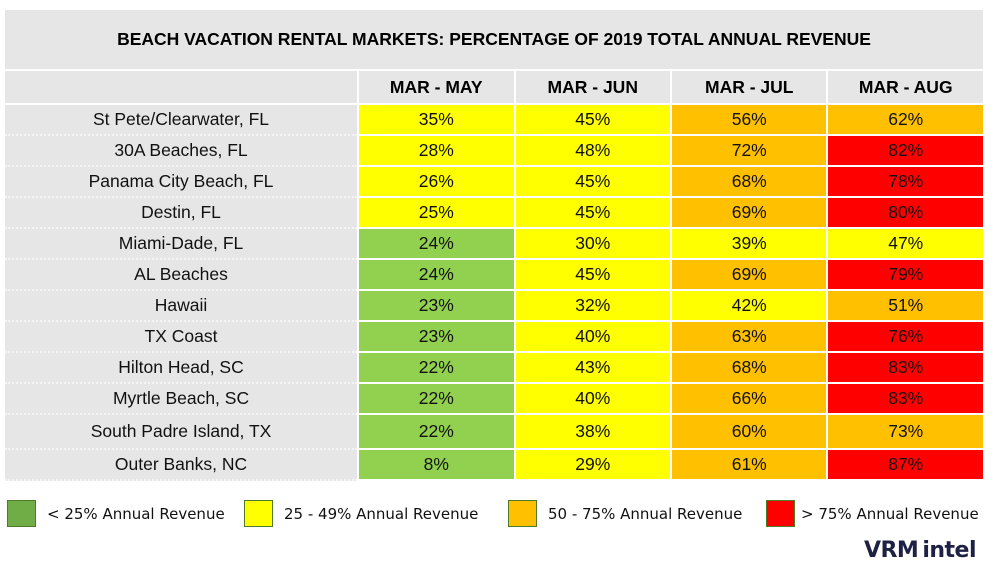 This screenshot has height=574, width=994. Describe the element at coordinates (181, 465) in the screenshot. I see `market-name: Outer Banks, NC` at that location.